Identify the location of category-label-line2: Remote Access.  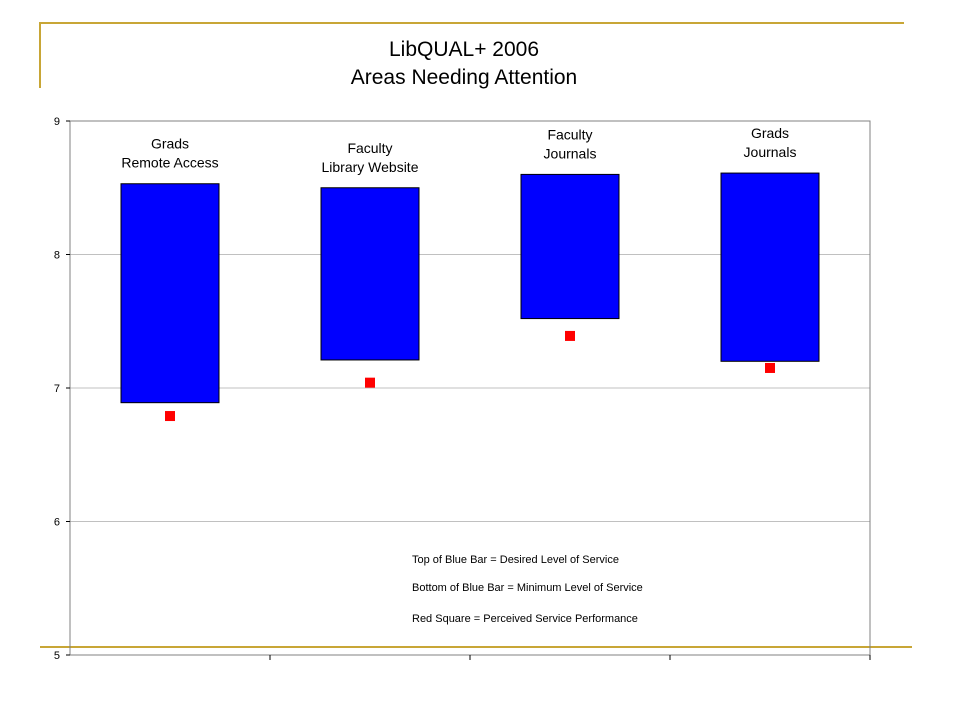
(169, 163).